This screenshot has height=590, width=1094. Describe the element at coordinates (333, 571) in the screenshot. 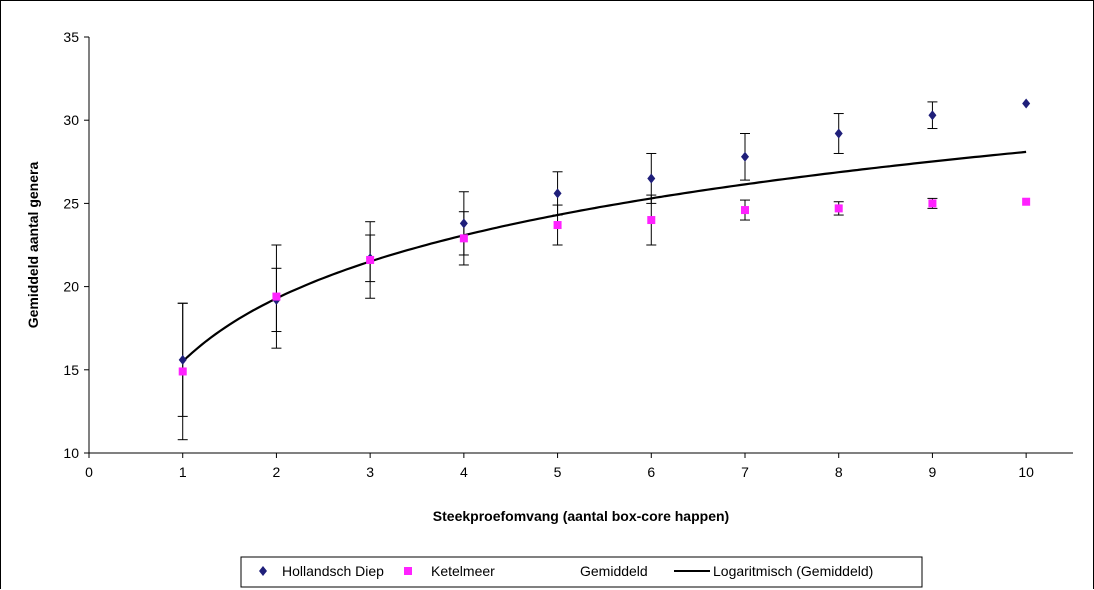

I see `legend-label-hollandsch-diep: Hollandsch Diep` at that location.